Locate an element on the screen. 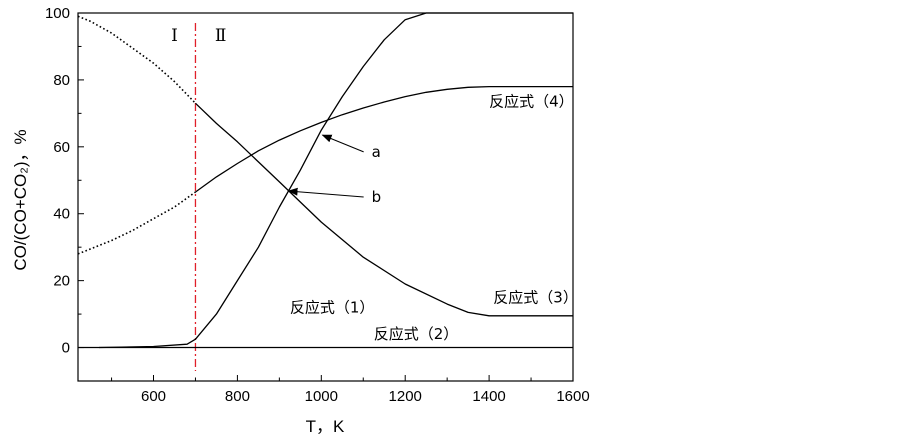 This screenshot has width=903, height=439. x-tick-label-1000: 1000 is located at coordinates (321, 396).